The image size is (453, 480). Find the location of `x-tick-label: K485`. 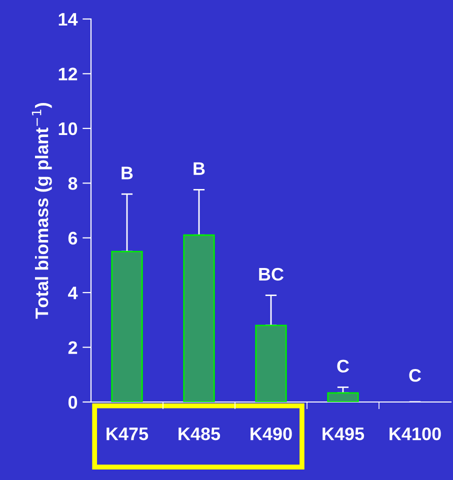

x-tick-label: K485 is located at coordinates (199, 433).